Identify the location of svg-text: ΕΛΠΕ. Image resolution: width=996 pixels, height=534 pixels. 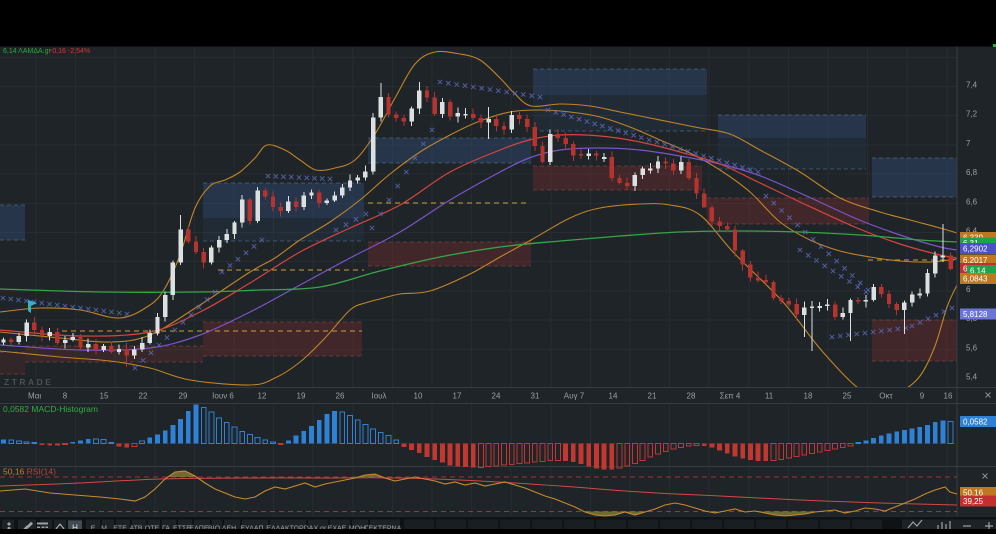
(198, 528).